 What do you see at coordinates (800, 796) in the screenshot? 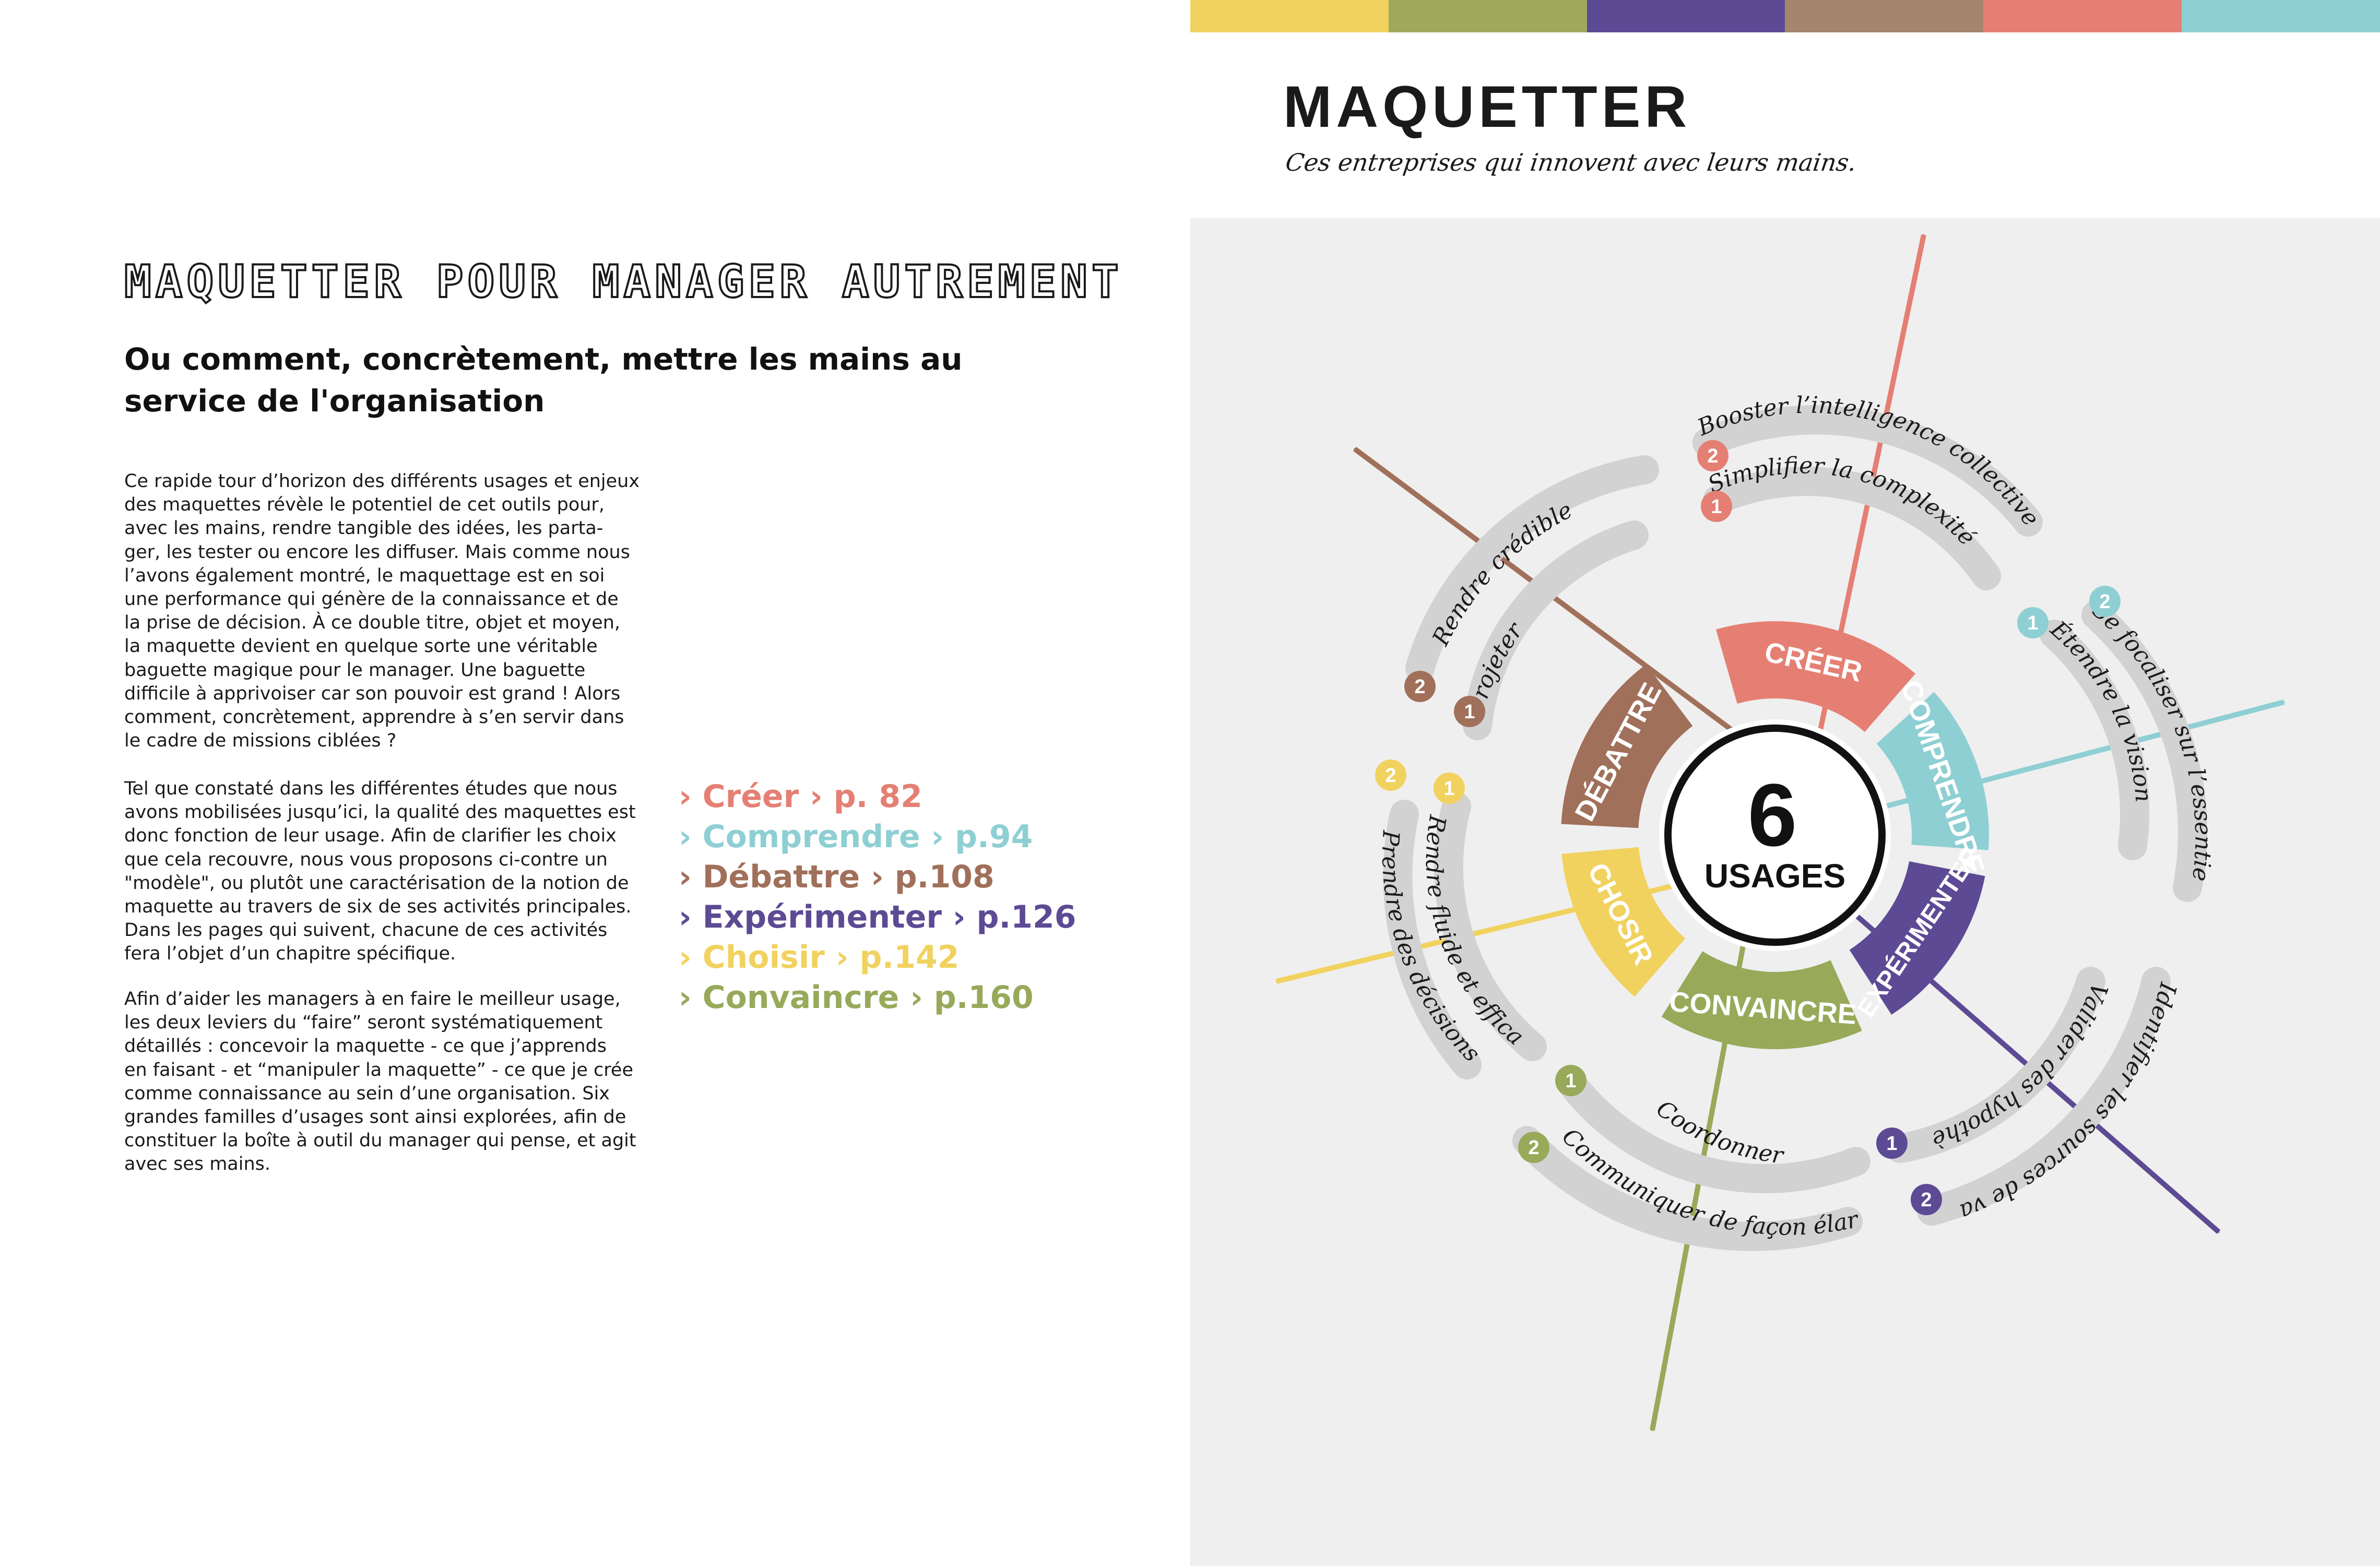
I see `chapter-link-creer: › Créer › p. 82` at bounding box center [800, 796].